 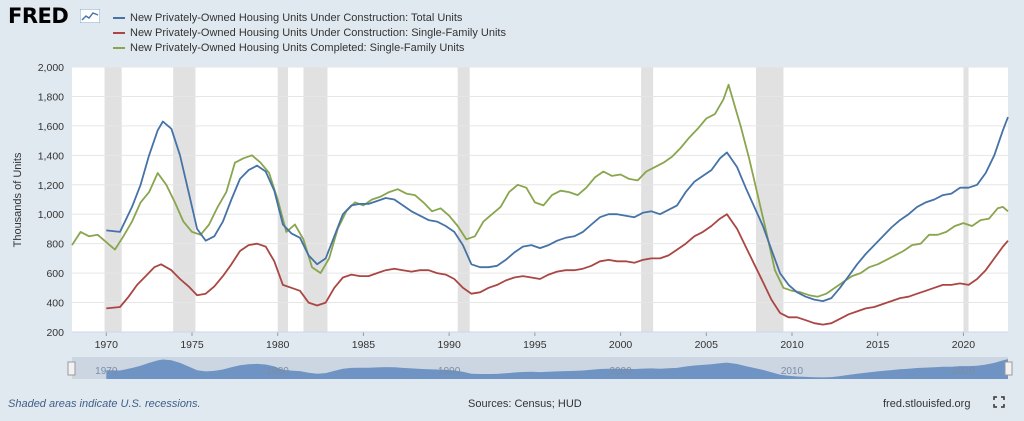 I want to click on fred-graph-icon, so click(x=90, y=16).